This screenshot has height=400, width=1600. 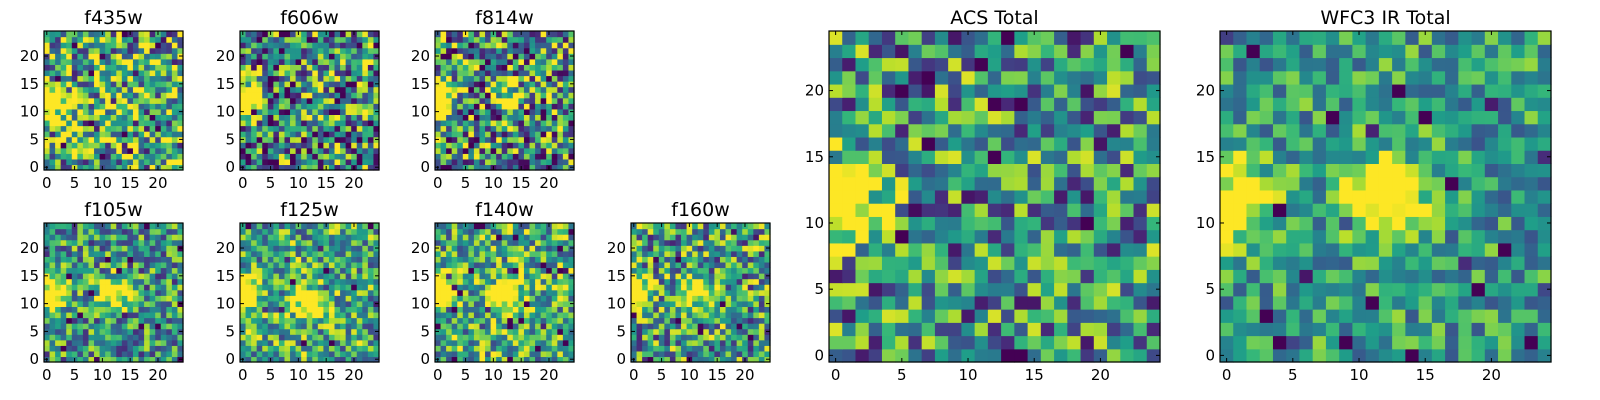 I want to click on y-tick-label: 20, so click(x=225, y=56).